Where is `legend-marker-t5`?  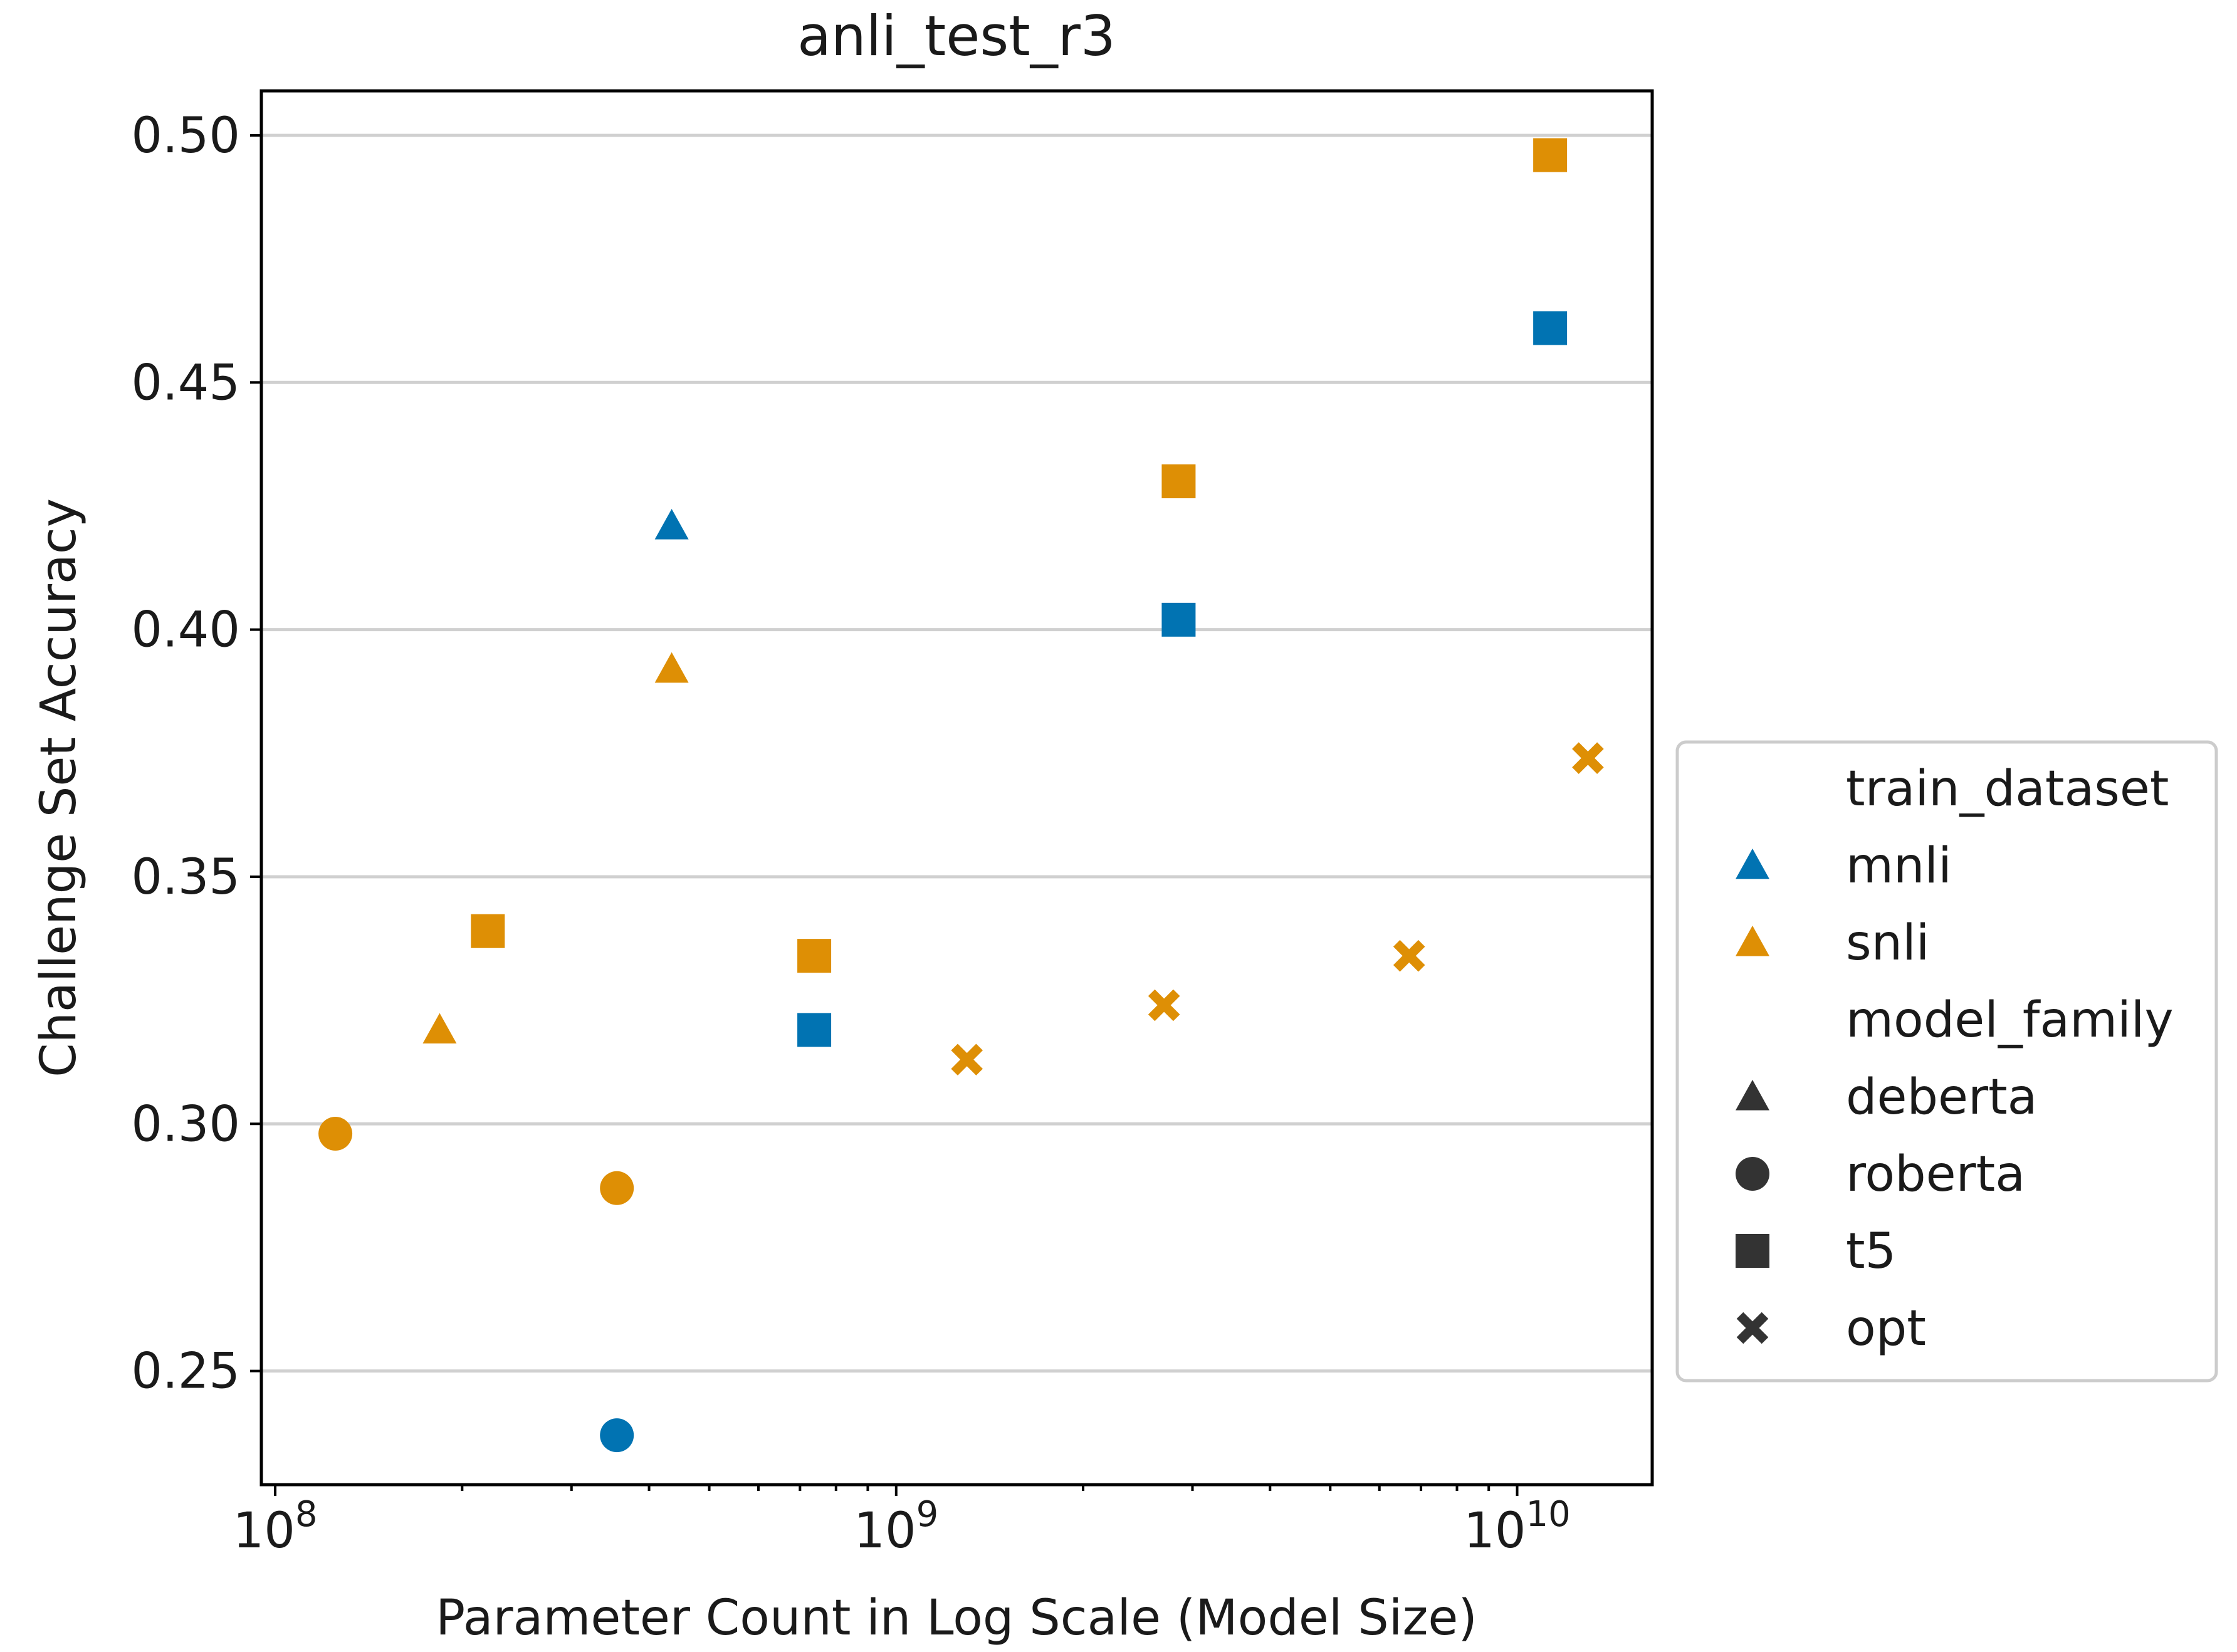
legend-marker-t5 is located at coordinates (1752, 1251).